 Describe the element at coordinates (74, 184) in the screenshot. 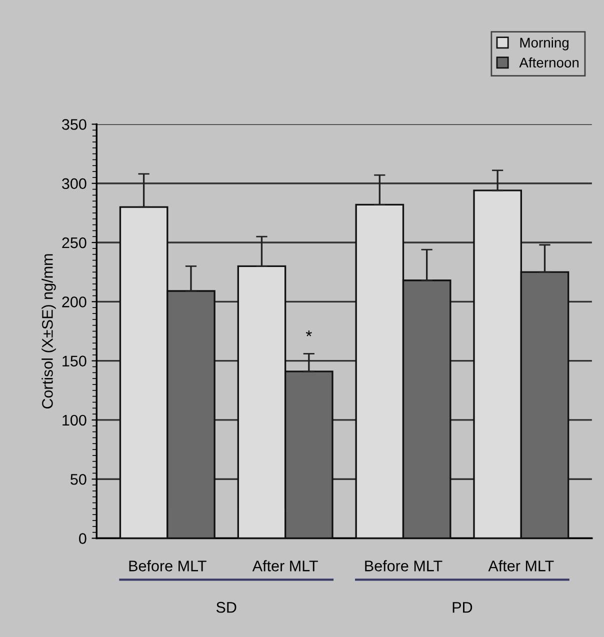

I see `y-tick-label: 300` at that location.